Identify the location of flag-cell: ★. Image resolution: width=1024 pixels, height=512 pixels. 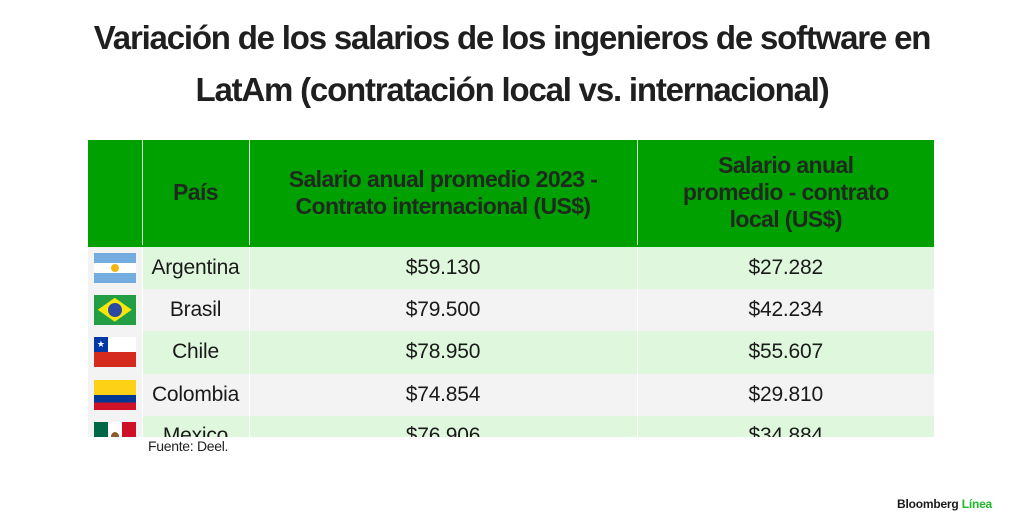
(115, 352).